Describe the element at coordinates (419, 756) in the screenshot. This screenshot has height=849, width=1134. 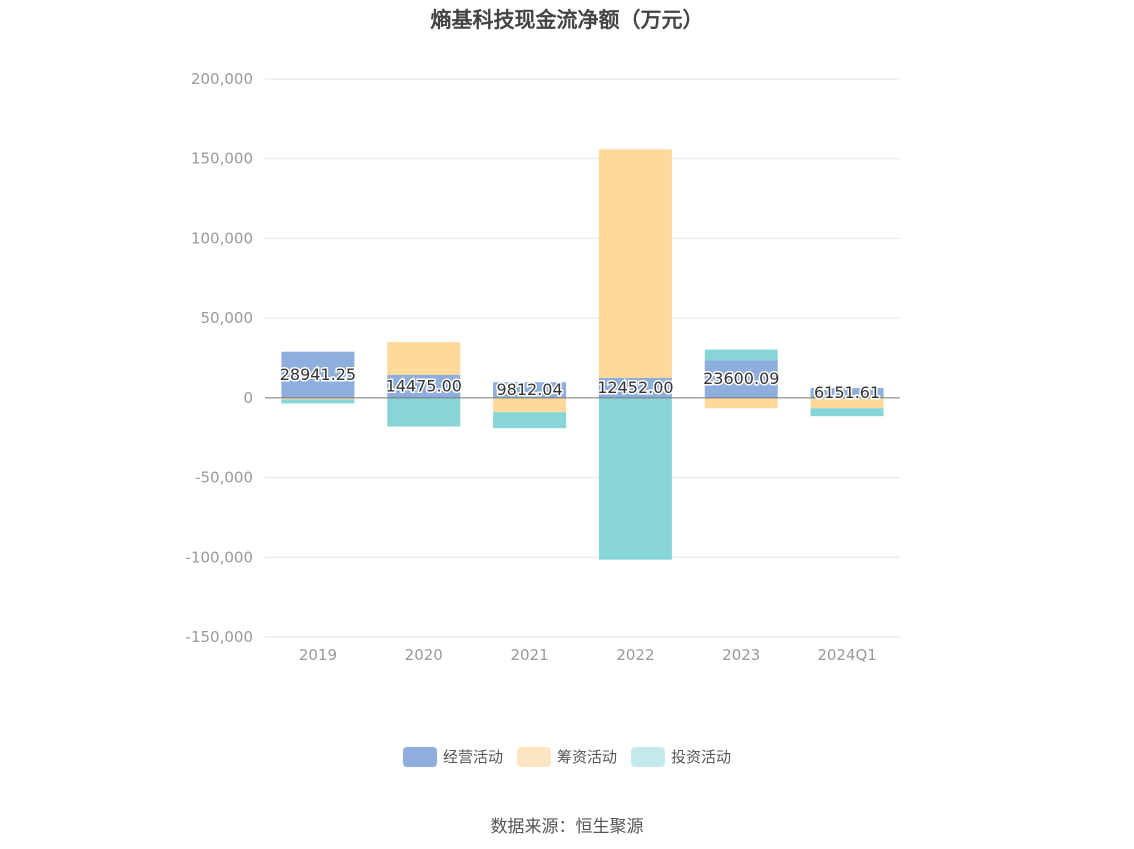
I see `legend-swatch-operating` at that location.